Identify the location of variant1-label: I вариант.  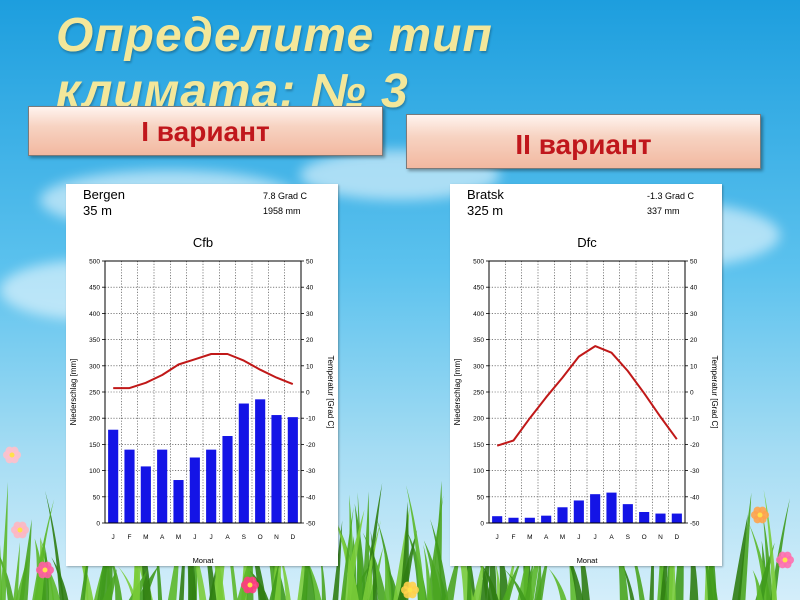
(205, 131).